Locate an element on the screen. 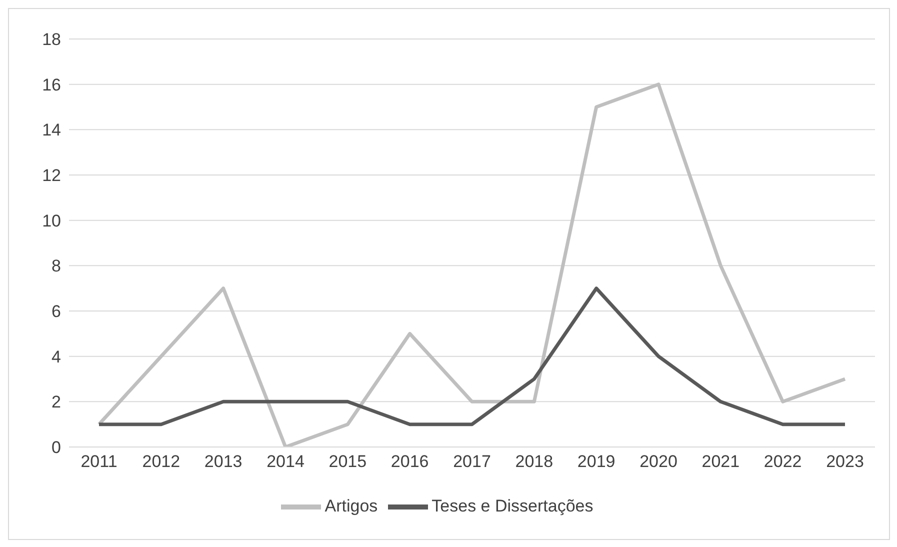  y-tick-label: 16 is located at coordinates (51, 84).